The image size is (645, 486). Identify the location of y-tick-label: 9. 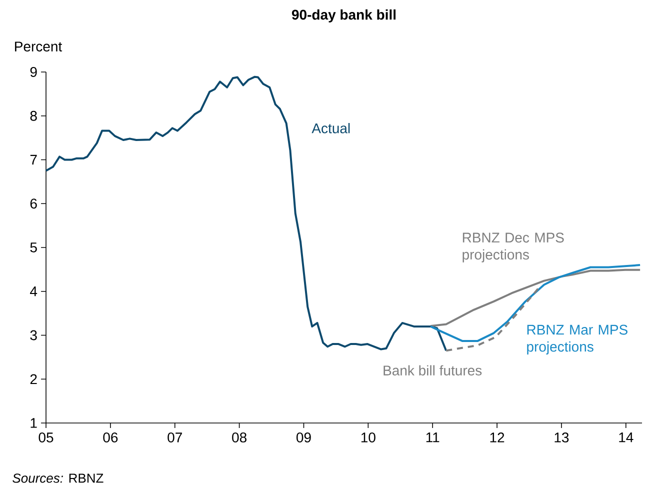
(33, 72).